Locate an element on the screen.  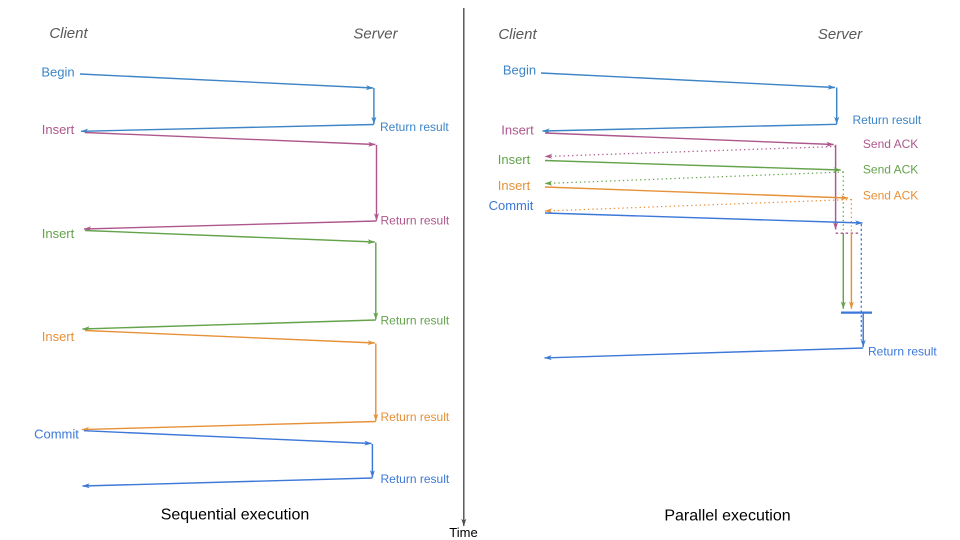
svg-text: Sequential execution is located at coordinates (235, 515).